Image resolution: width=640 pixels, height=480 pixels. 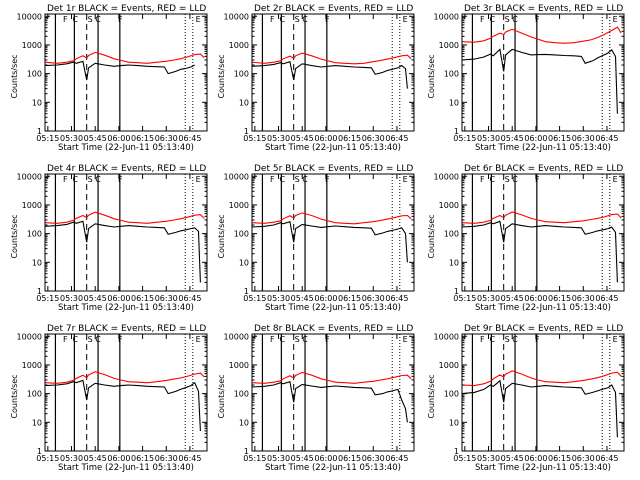 What do you see at coordinates (333, 329) in the screenshot?
I see `chart-title: Det 8r BLACK = Events, RED = LLD` at bounding box center [333, 329].